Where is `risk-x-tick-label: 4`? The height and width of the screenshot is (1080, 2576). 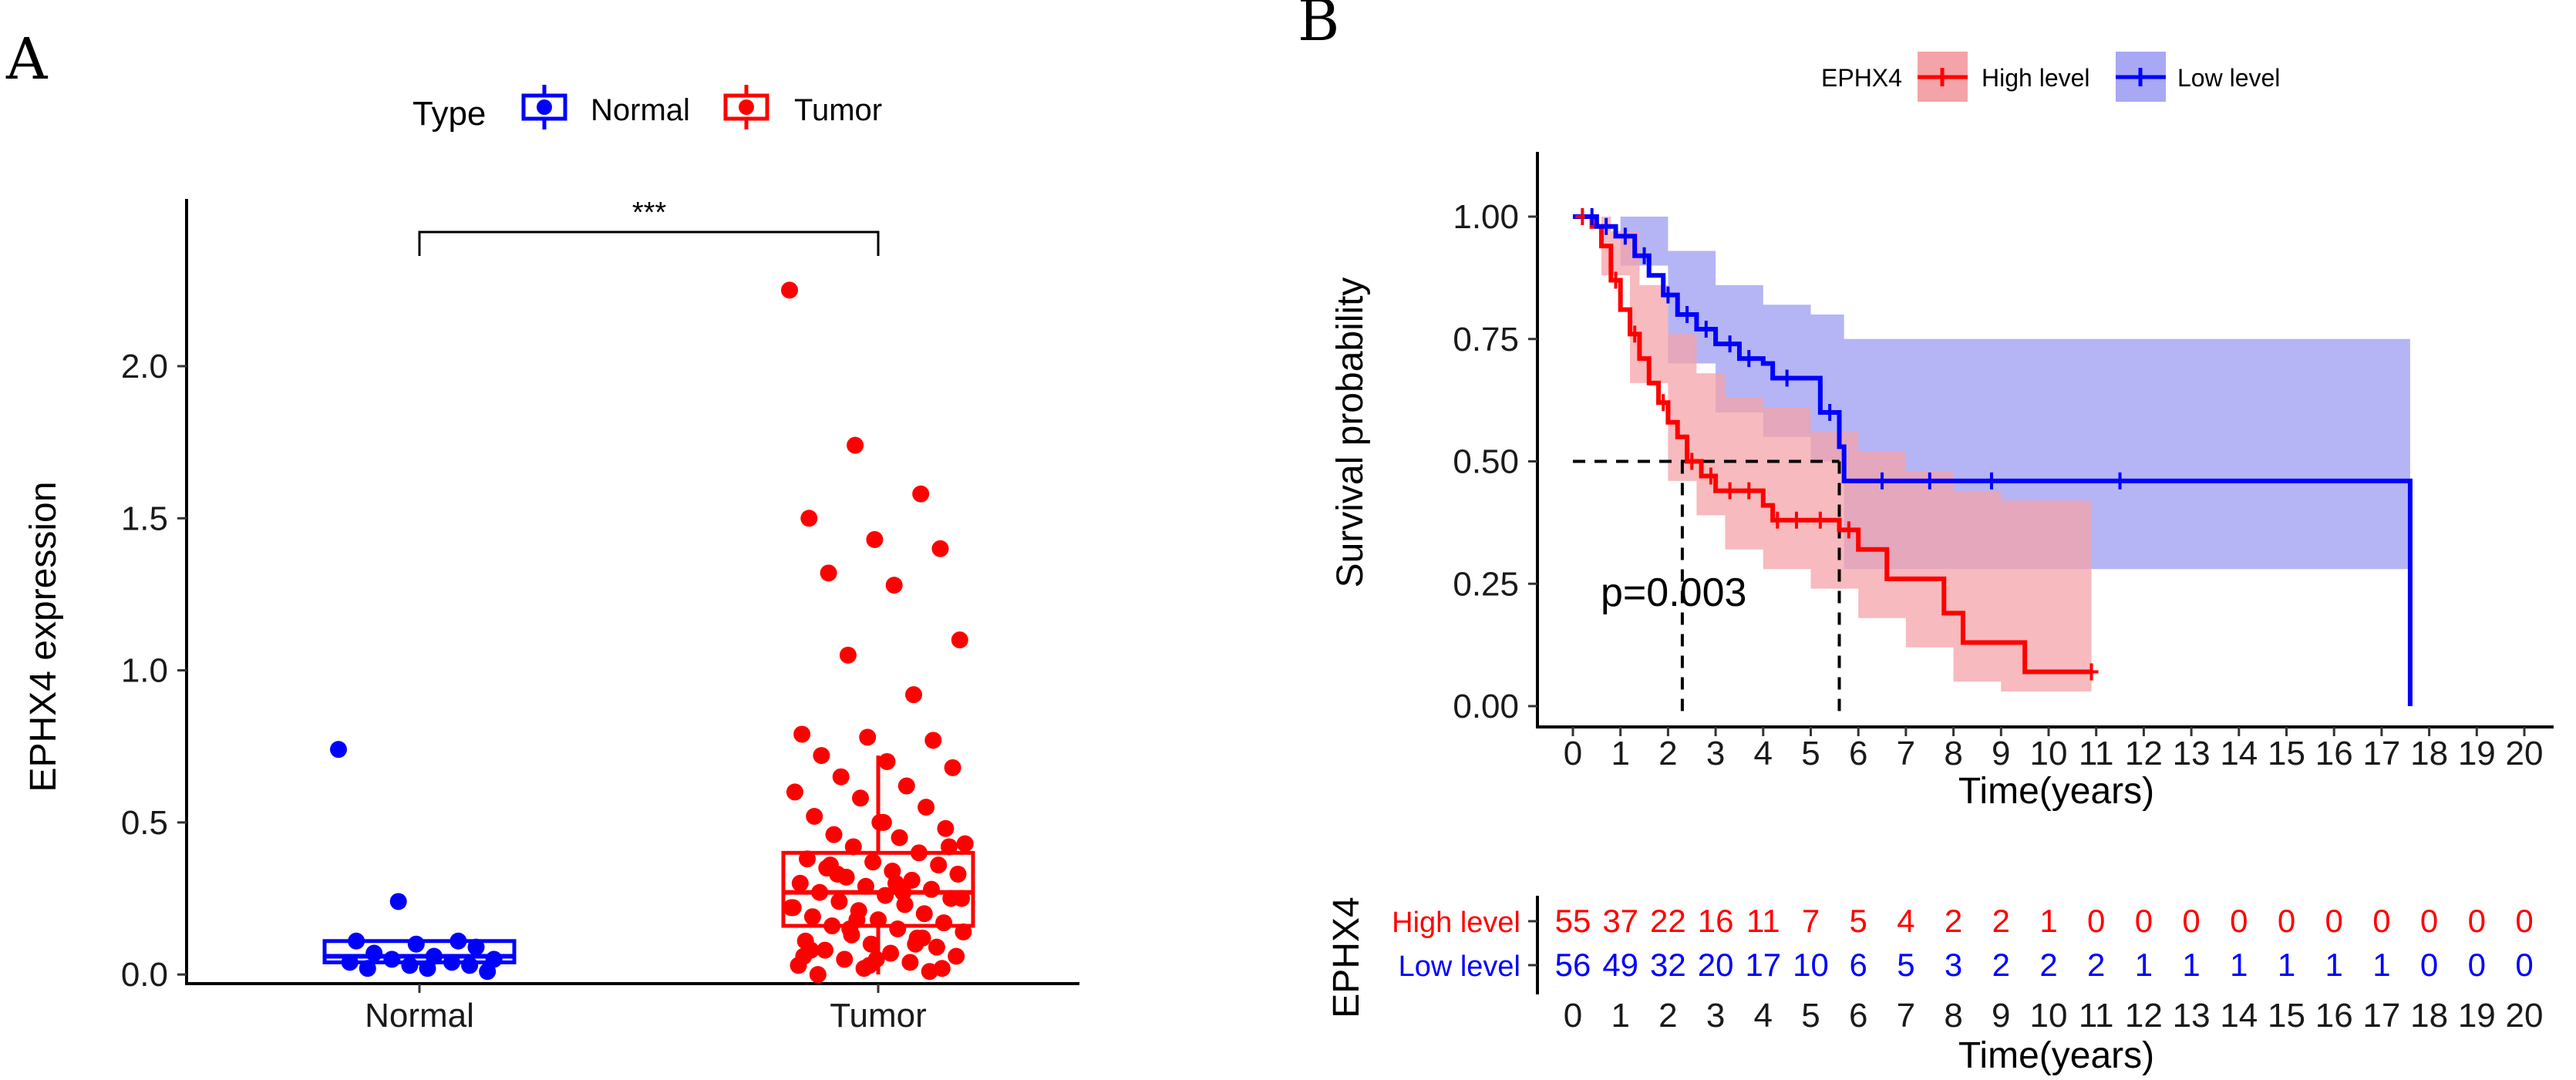
risk-x-tick-label: 4 is located at coordinates (1764, 1016).